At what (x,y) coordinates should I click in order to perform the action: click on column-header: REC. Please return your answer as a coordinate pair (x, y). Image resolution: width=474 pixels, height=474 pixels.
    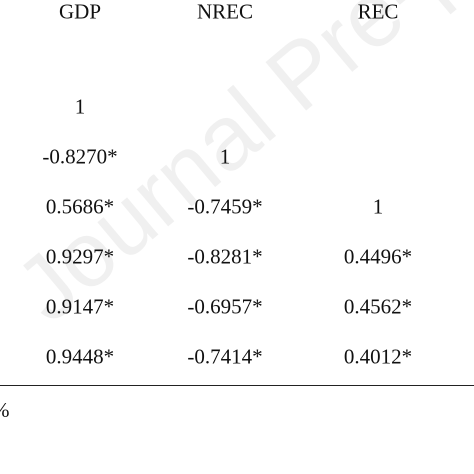
    Looking at the image, I should click on (378, 12).